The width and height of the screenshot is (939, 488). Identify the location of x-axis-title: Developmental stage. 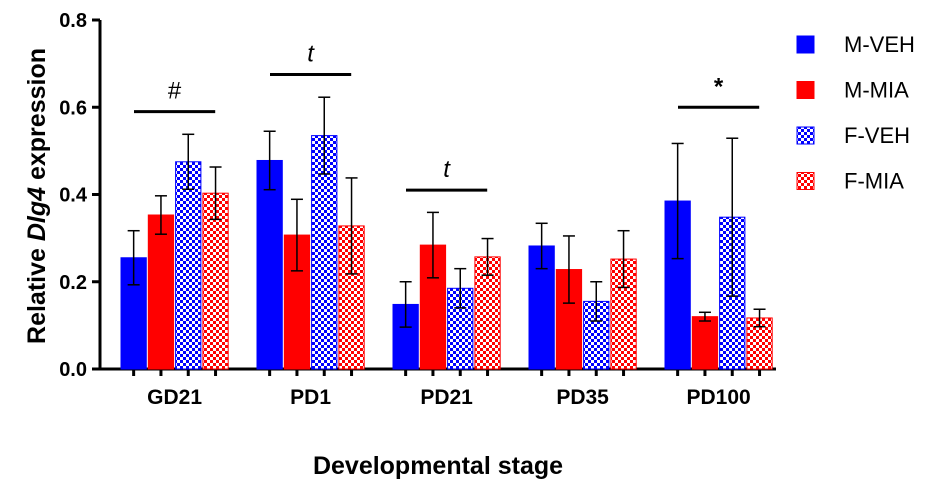
(438, 466).